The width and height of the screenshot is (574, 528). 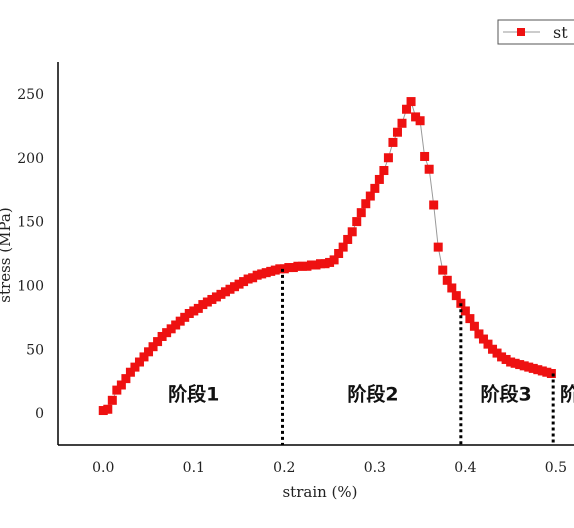 I want to click on x-tick-label: 0.1, so click(x=194, y=468).